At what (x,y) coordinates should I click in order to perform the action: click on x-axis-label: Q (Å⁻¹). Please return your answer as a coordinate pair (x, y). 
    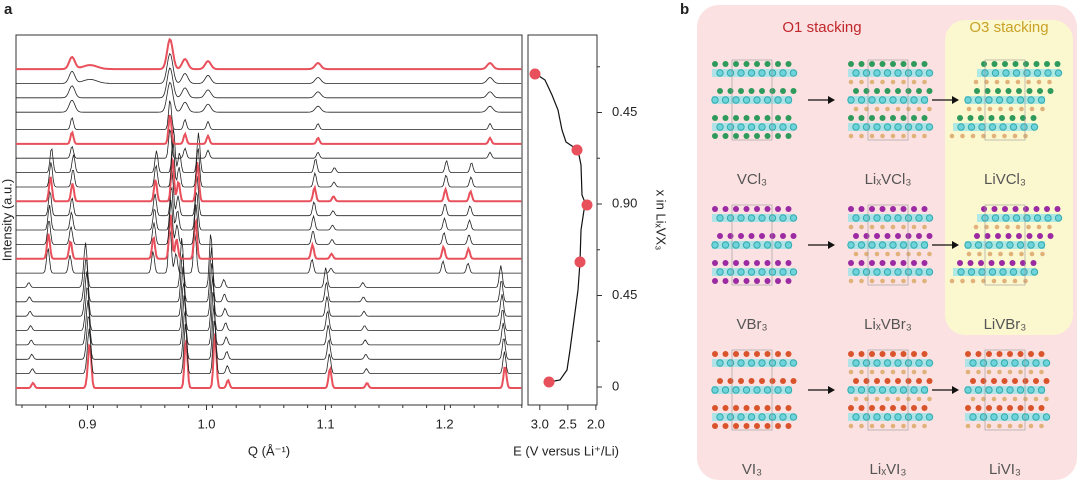
    Looking at the image, I should click on (269, 450).